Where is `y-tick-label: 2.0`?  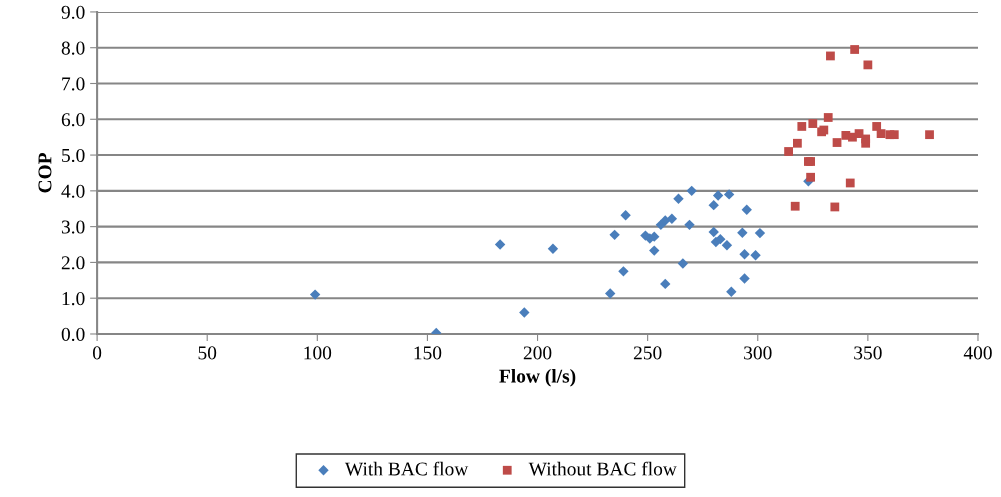
y-tick-label: 2.0 is located at coordinates (73, 263).